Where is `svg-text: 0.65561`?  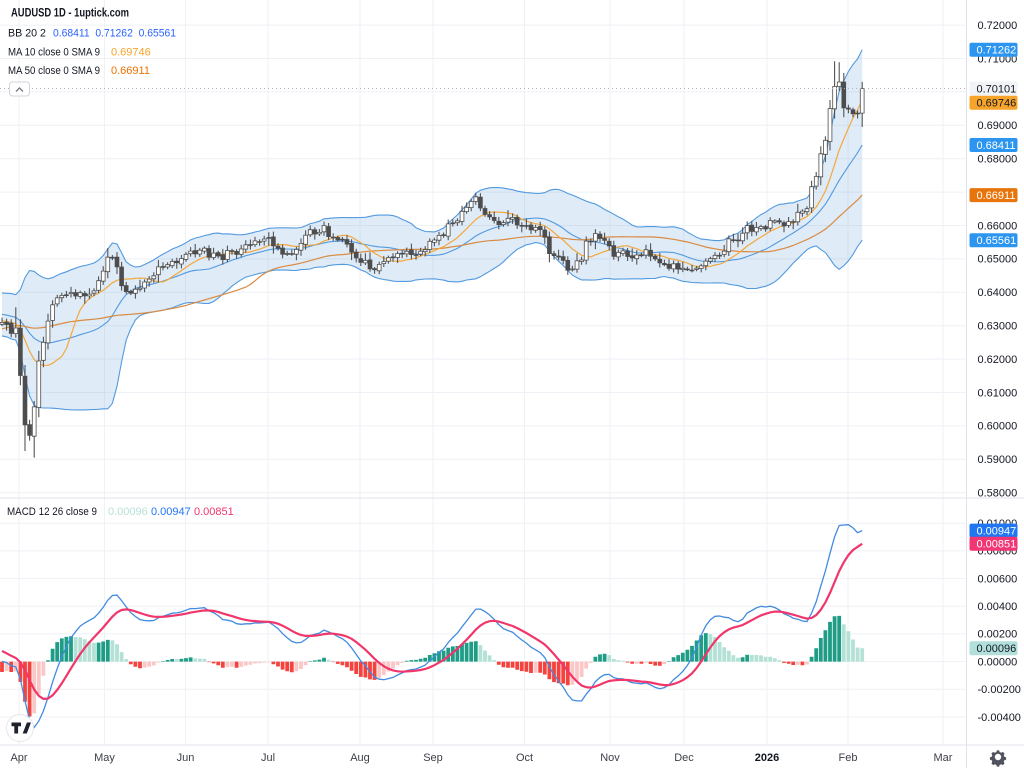
svg-text: 0.65561 is located at coordinates (997, 241).